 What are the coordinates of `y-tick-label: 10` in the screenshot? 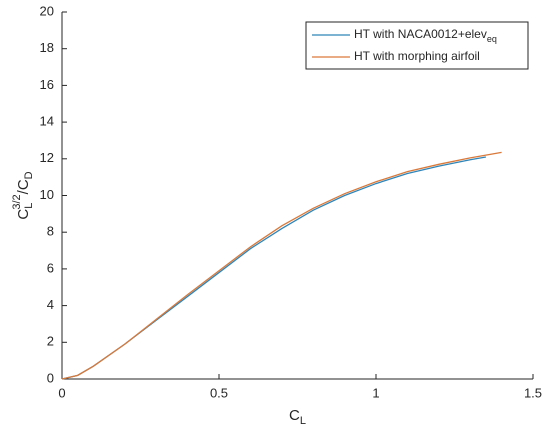 It's located at (47, 194).